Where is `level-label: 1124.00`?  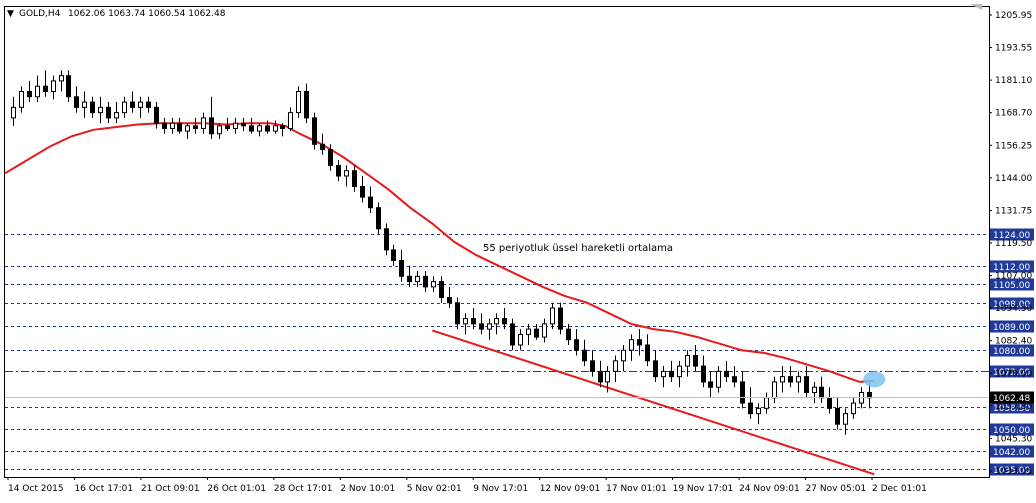
level-label: 1124.00 is located at coordinates (1011, 236).